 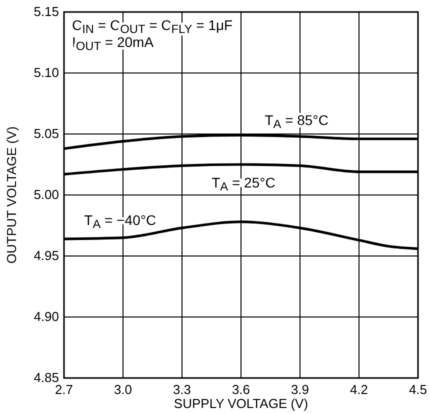 I want to click on y-tick-label: 4.85, so click(x=46, y=377).